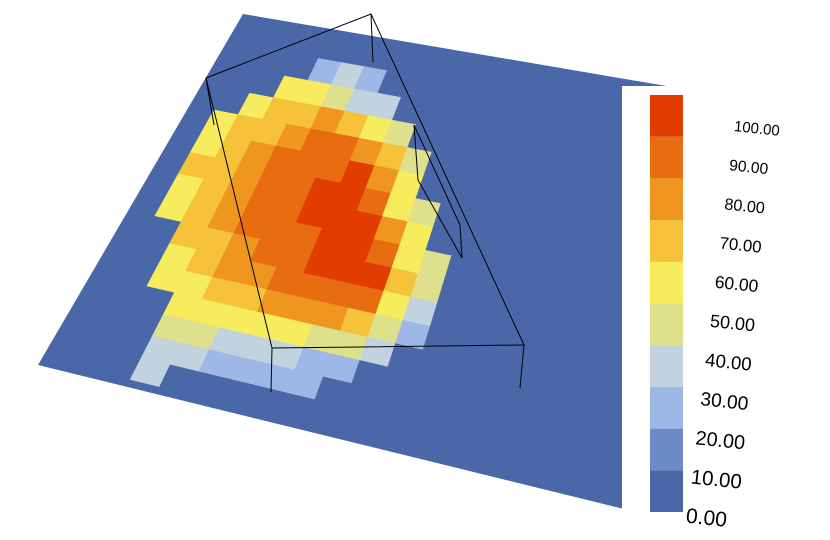  I want to click on heat-cell, so click(412, 436).